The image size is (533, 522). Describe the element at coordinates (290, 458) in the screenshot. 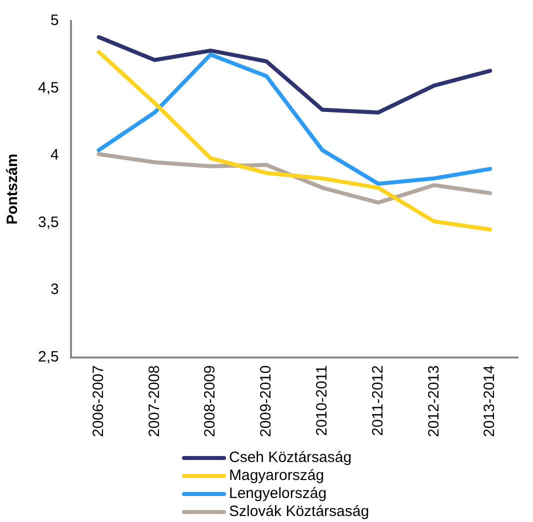

I see `legend-label: Cseh Köztársaság` at that location.